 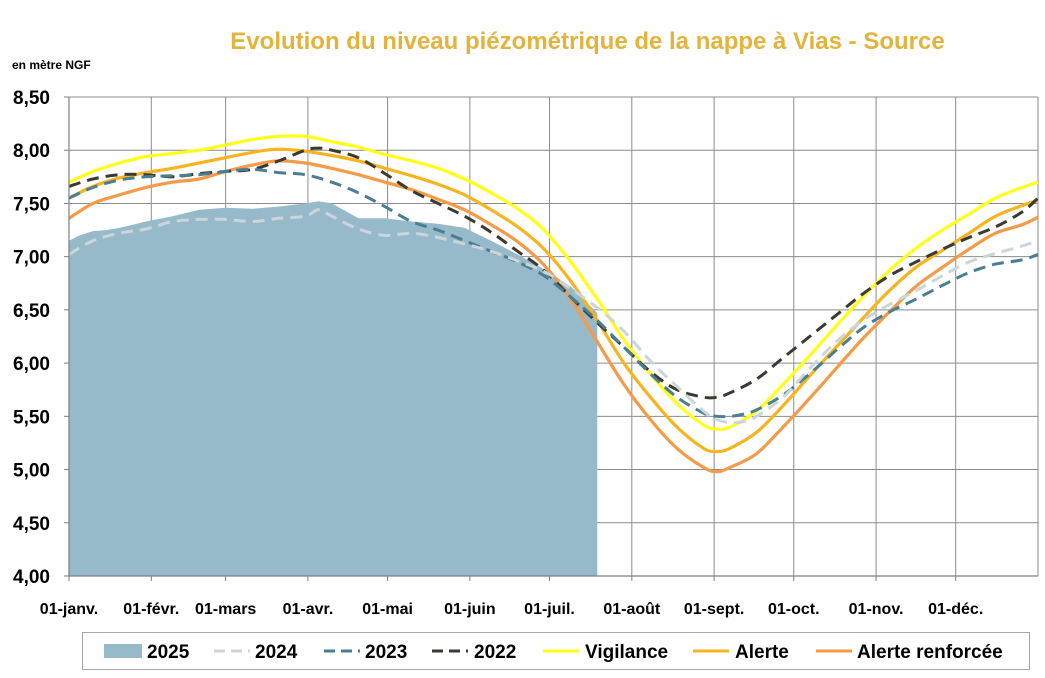 What do you see at coordinates (549, 609) in the screenshot?
I see `x-tick-label: 01-juil.` at bounding box center [549, 609].